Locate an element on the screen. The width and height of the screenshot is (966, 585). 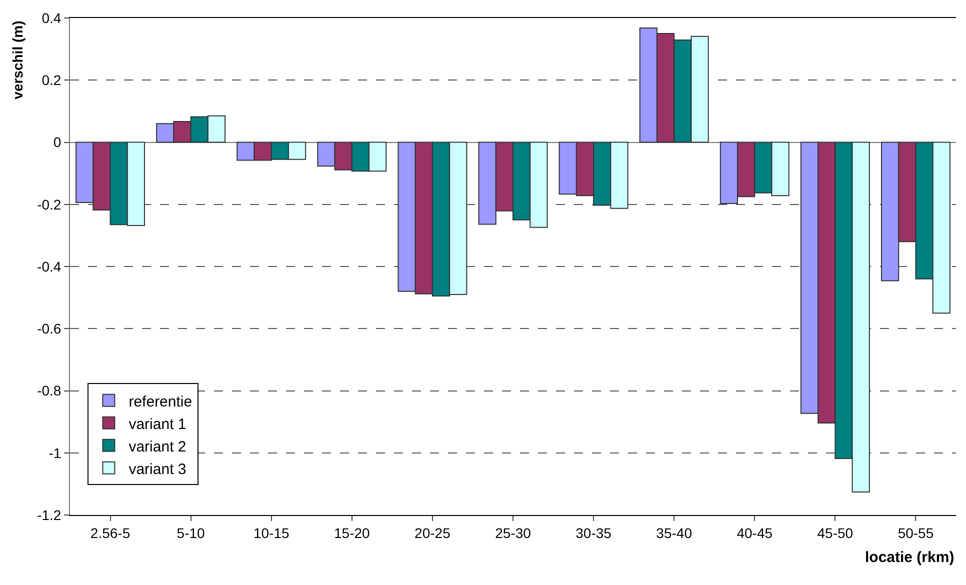
legend-label: variant 2 is located at coordinates (157, 447).